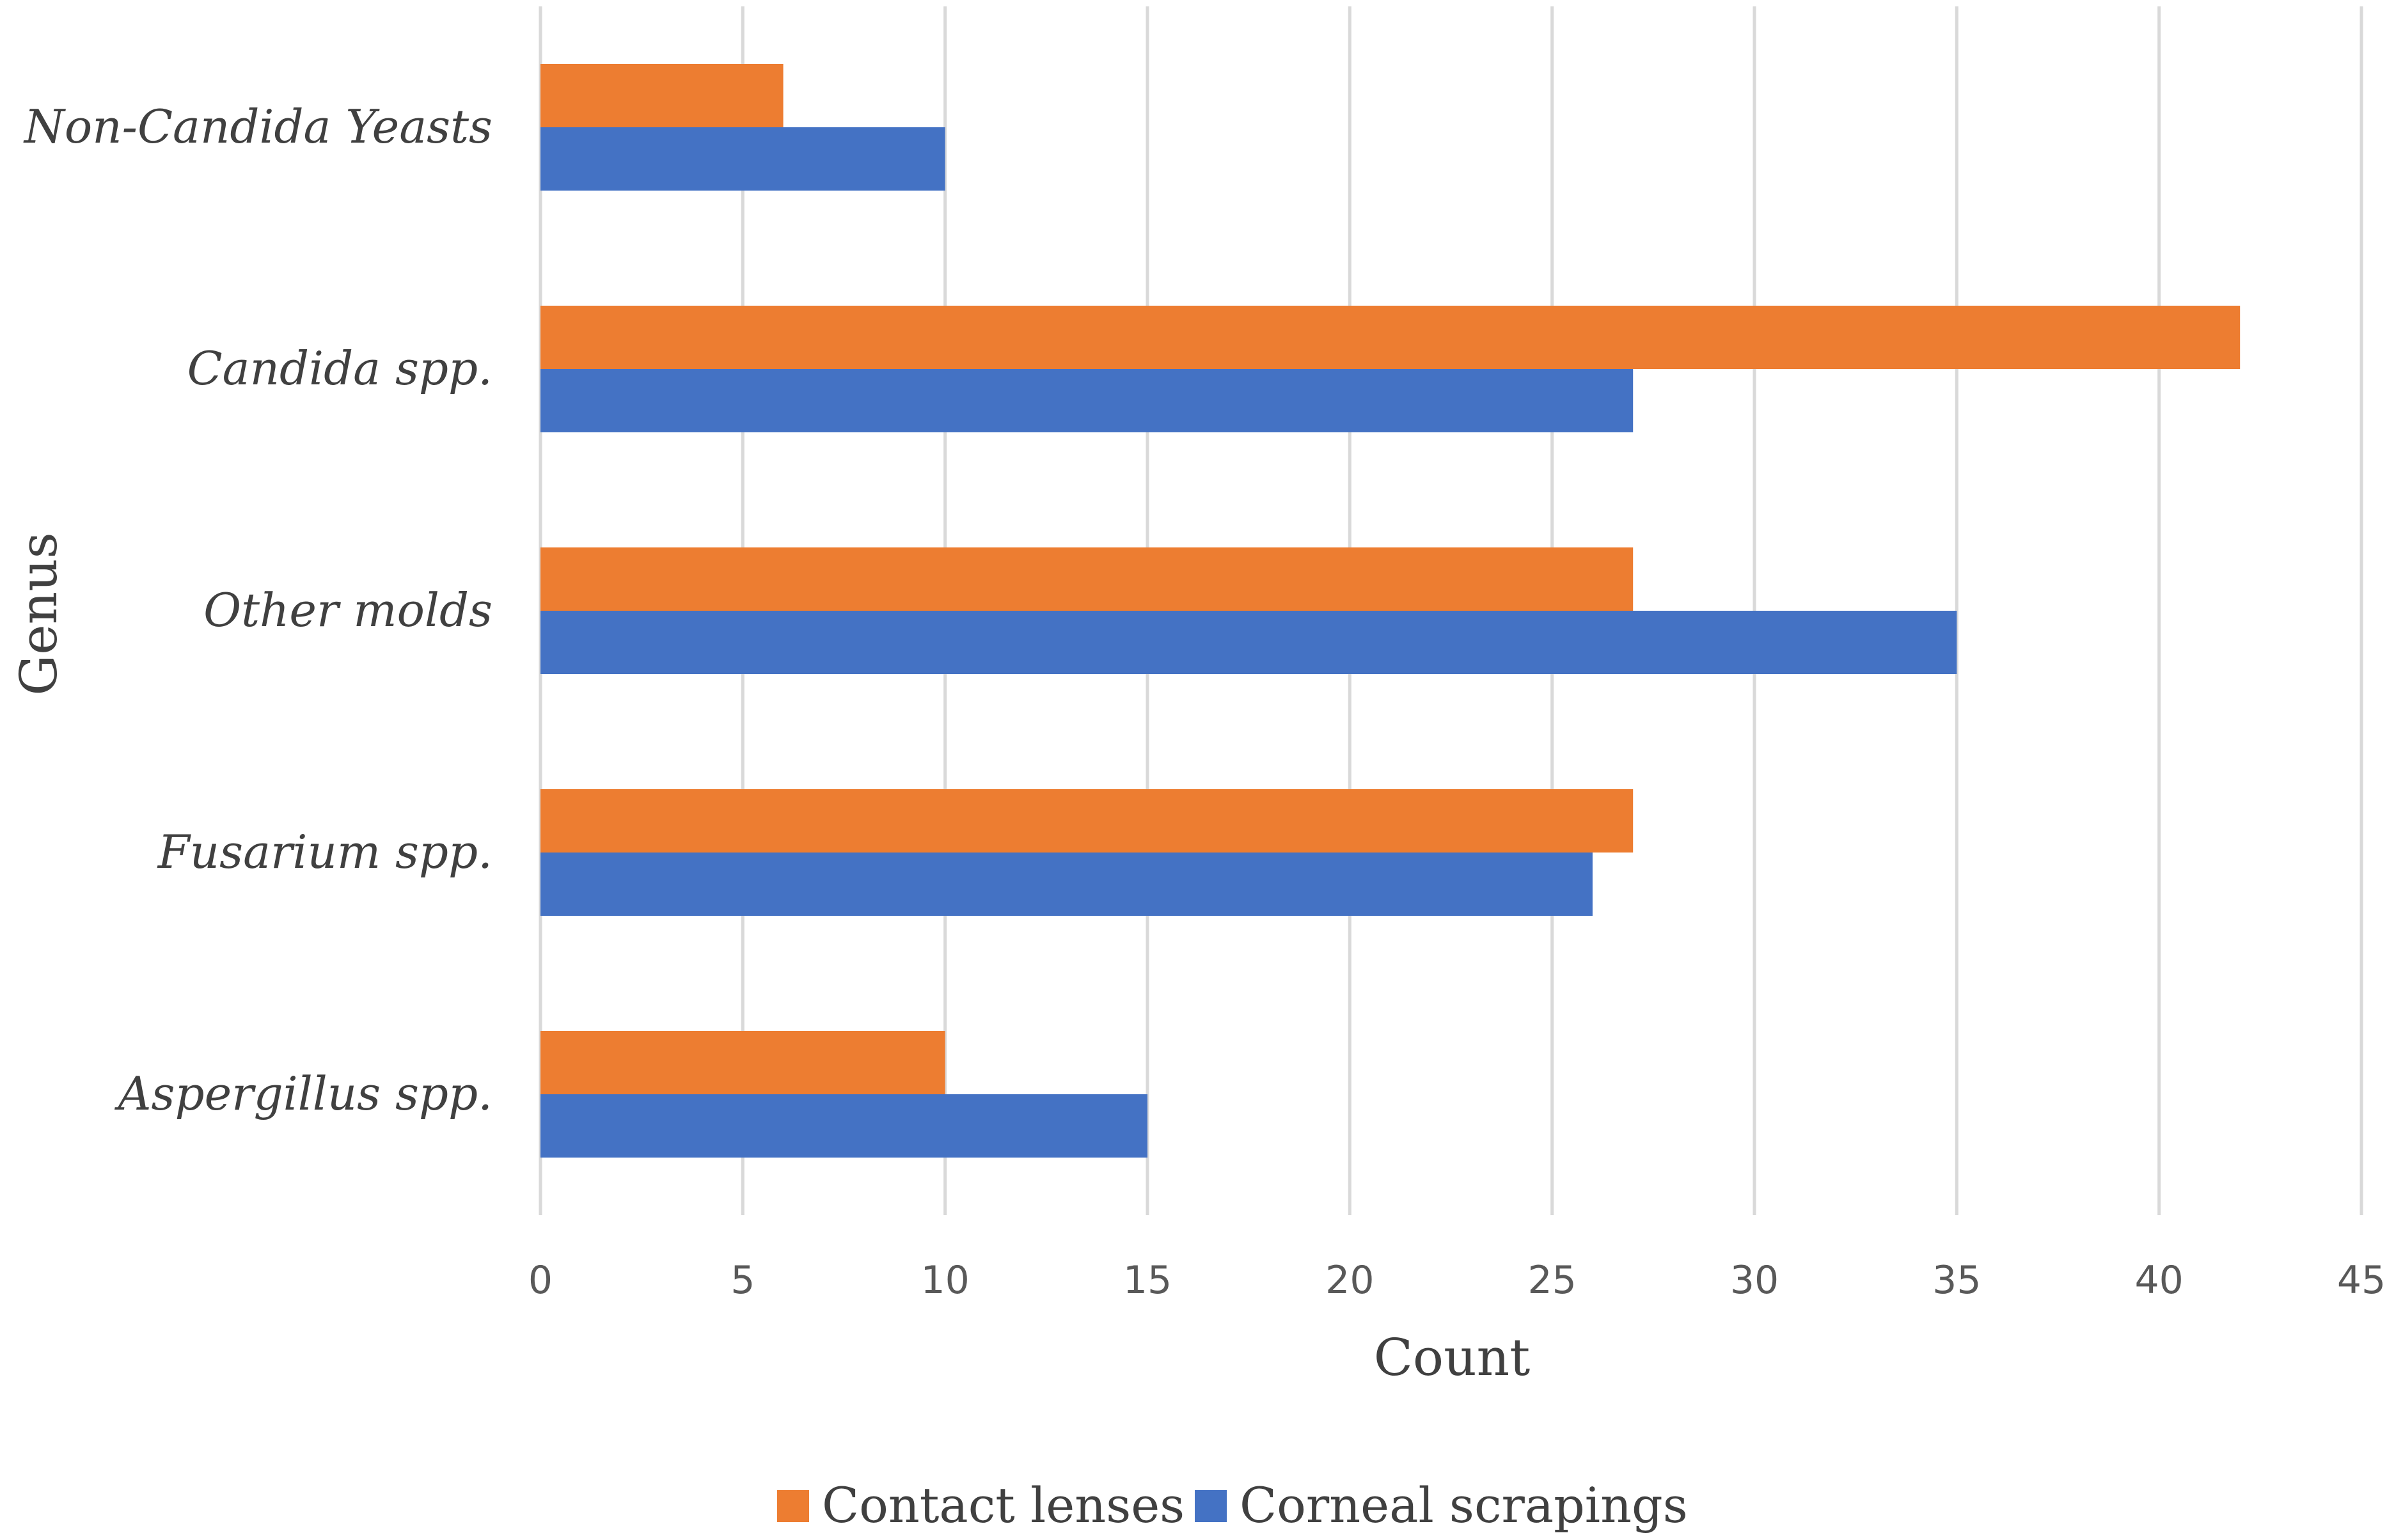 This screenshot has height=1540, width=2403. What do you see at coordinates (1211, 1506) in the screenshot?
I see `legend-swatch-corneal-scrapings` at bounding box center [1211, 1506].